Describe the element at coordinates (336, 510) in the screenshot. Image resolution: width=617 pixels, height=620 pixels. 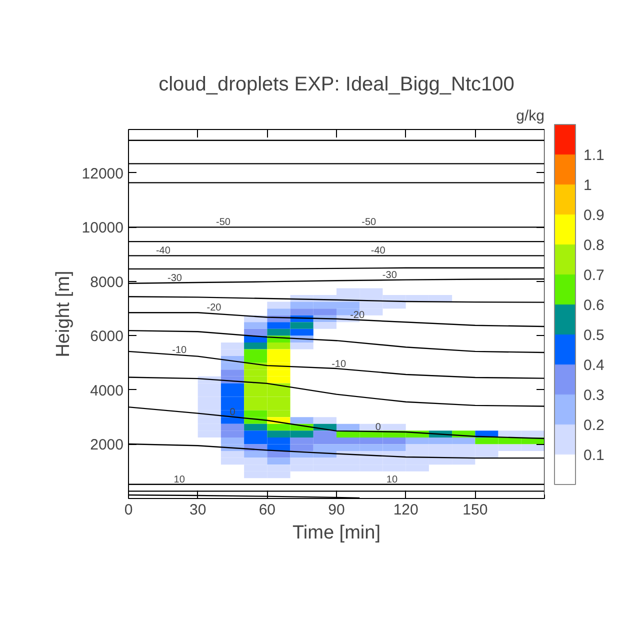
I see `x-tick-label: 90` at that location.